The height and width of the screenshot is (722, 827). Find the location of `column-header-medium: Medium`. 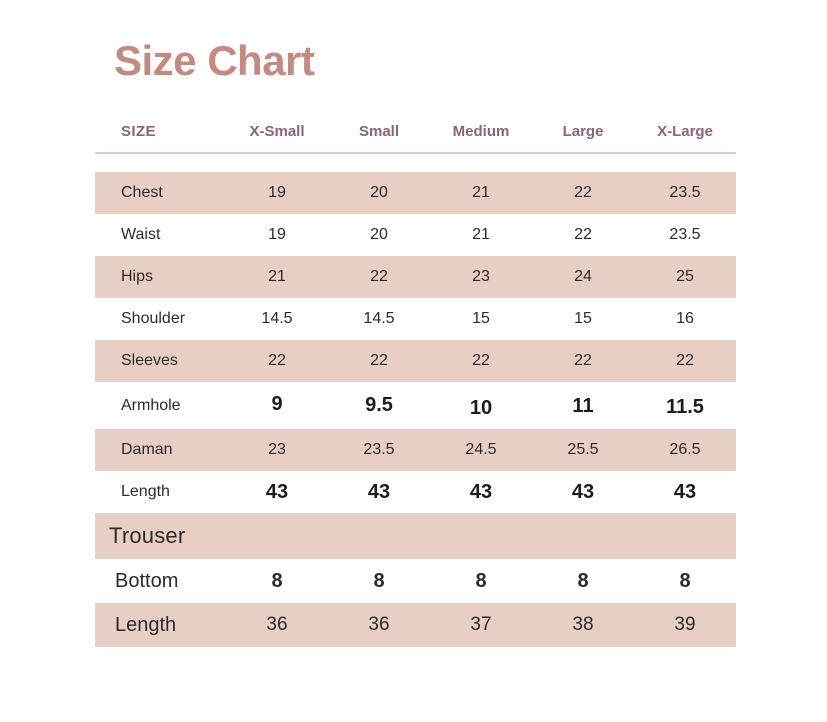

column-header-medium: Medium is located at coordinates (481, 134).